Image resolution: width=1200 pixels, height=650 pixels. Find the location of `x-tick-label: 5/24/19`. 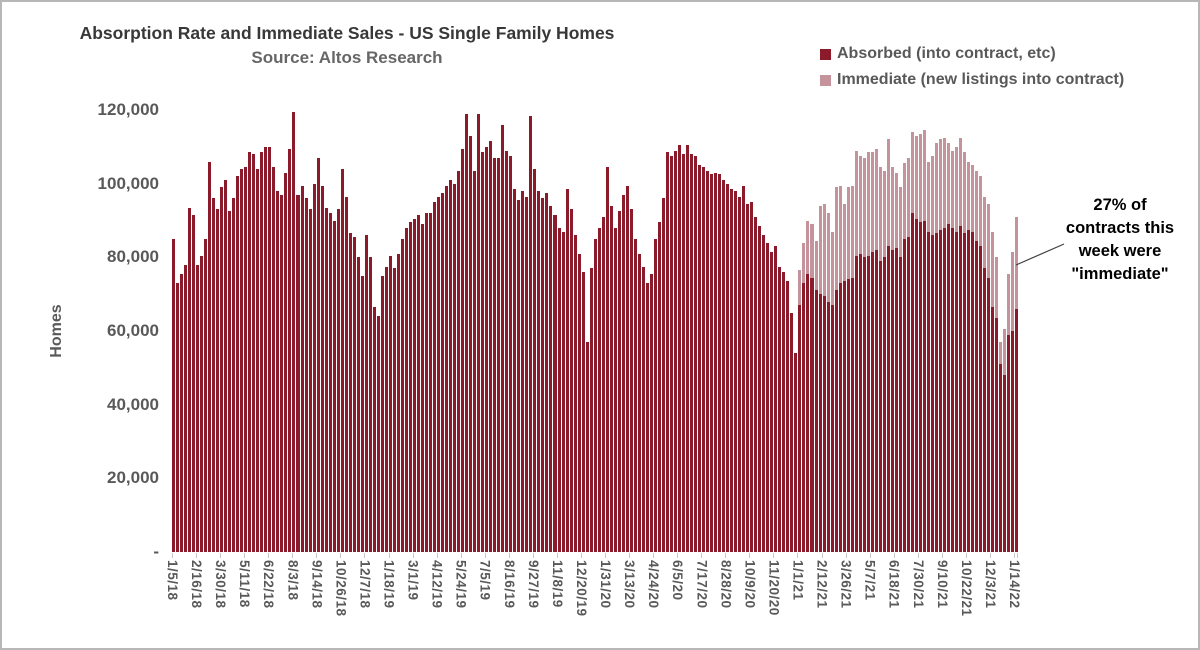

x-tick-label: 5/24/19 is located at coordinates (461, 584).